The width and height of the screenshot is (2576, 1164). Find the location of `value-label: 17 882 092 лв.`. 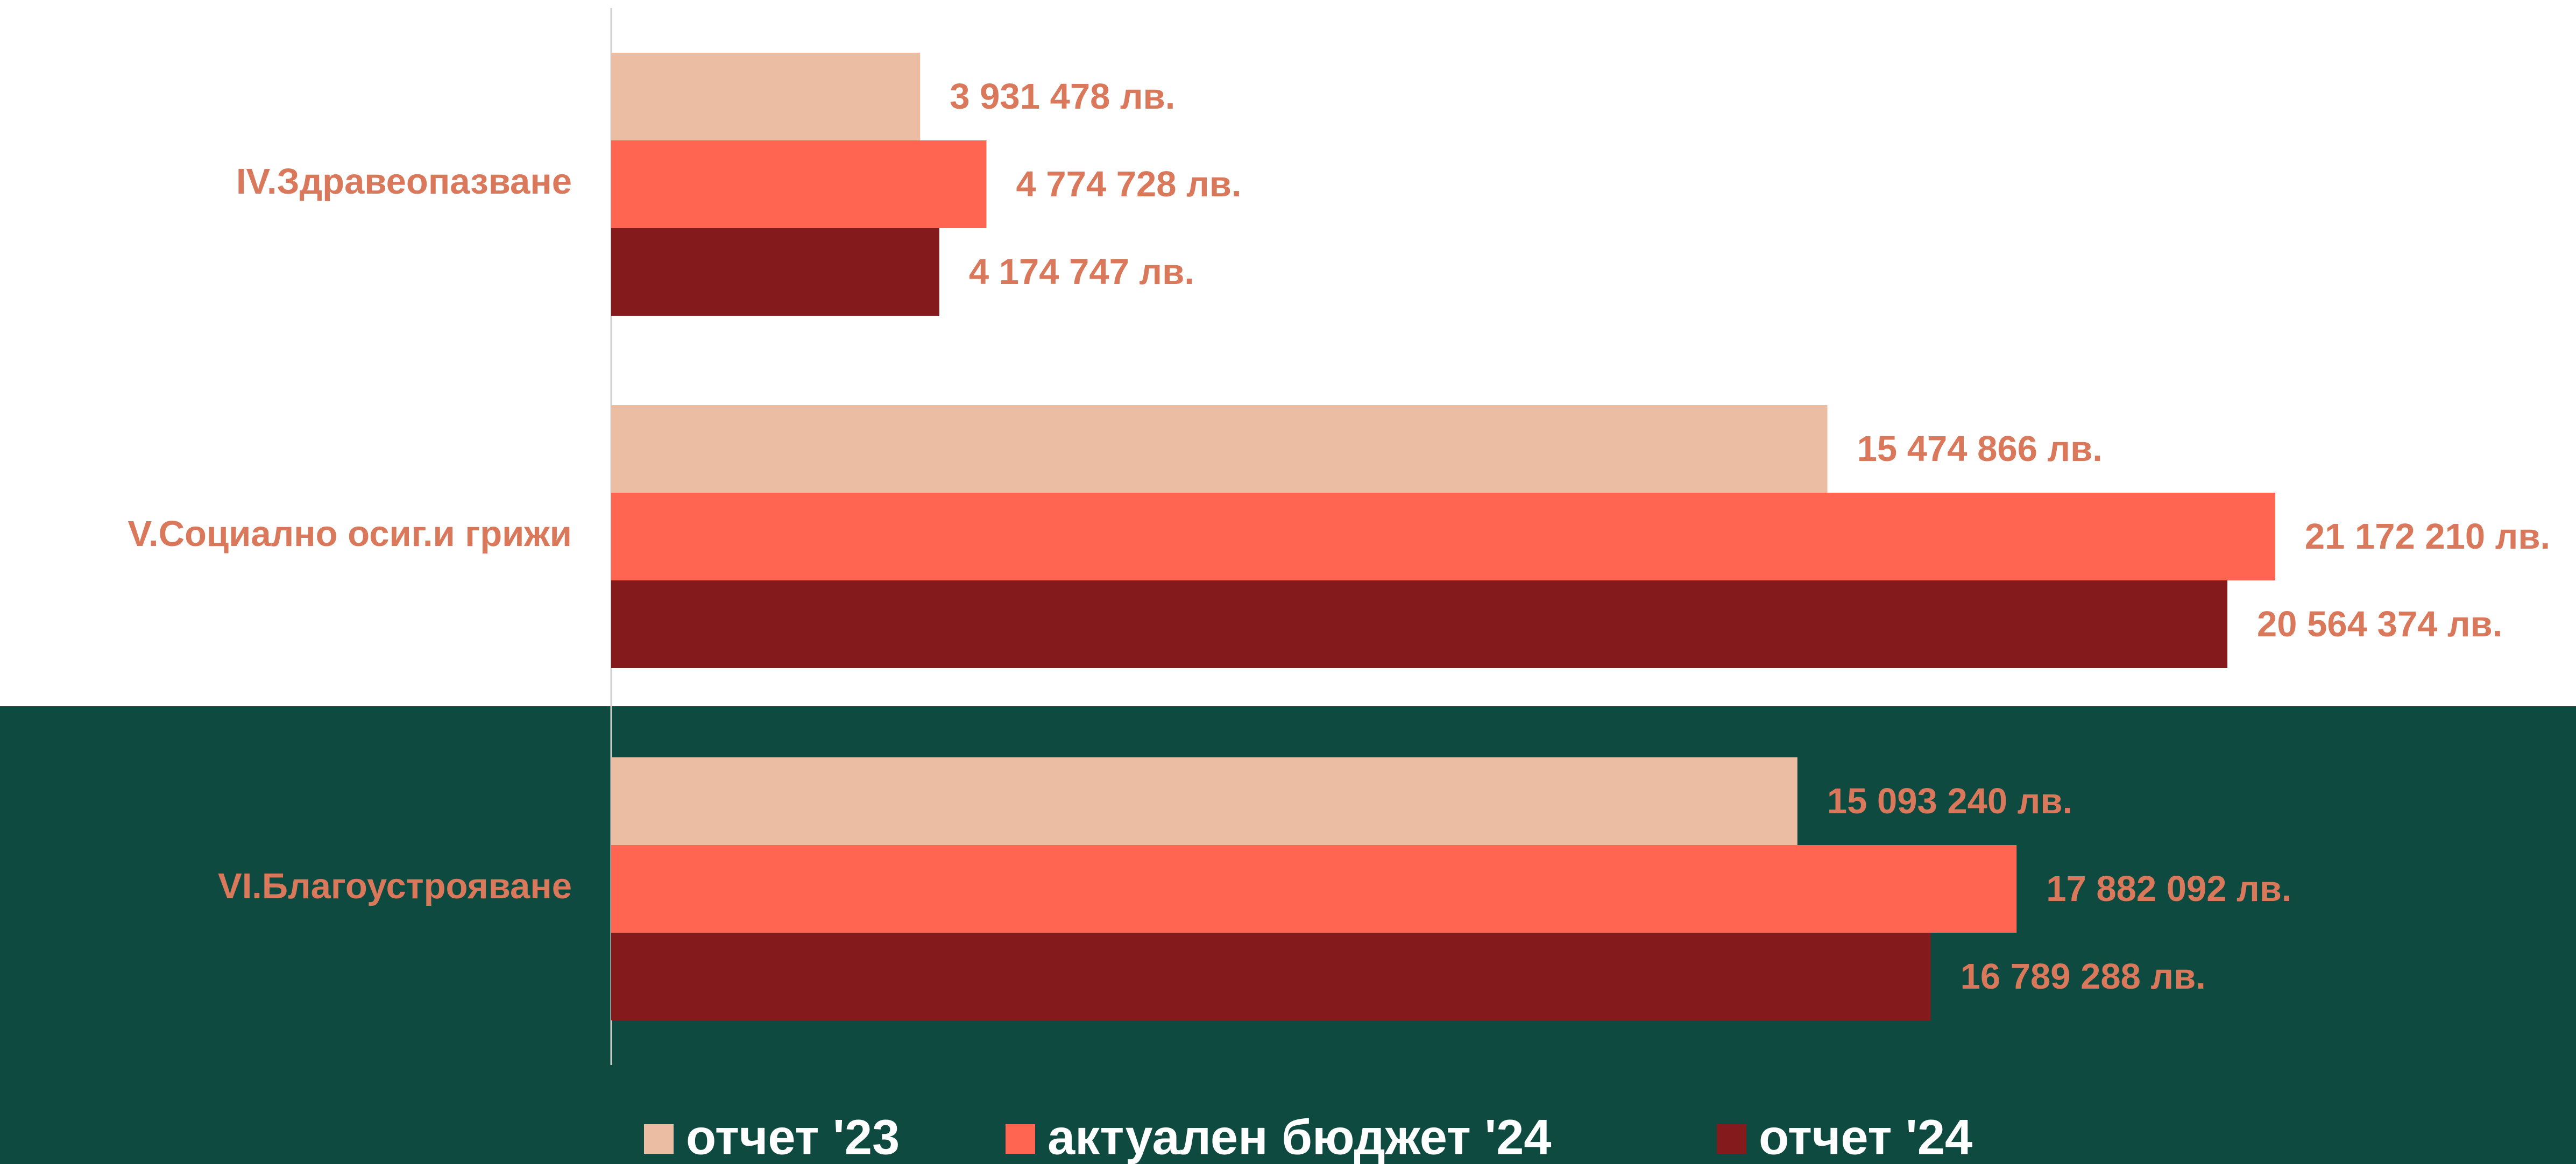

value-label: 17 882 092 лв. is located at coordinates (2168, 889).